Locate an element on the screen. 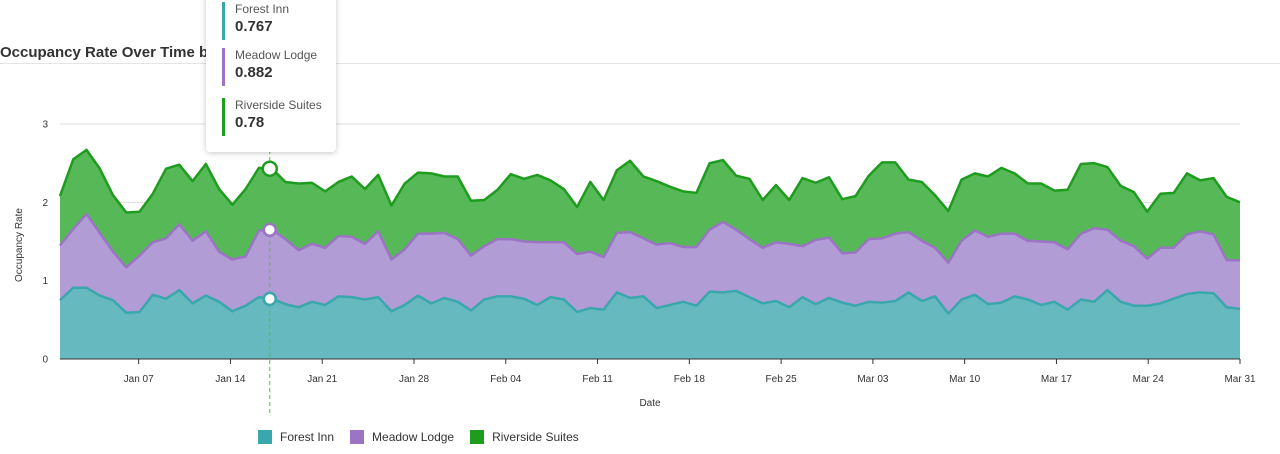  tooltip-series-value: 0.78 is located at coordinates (250, 122).